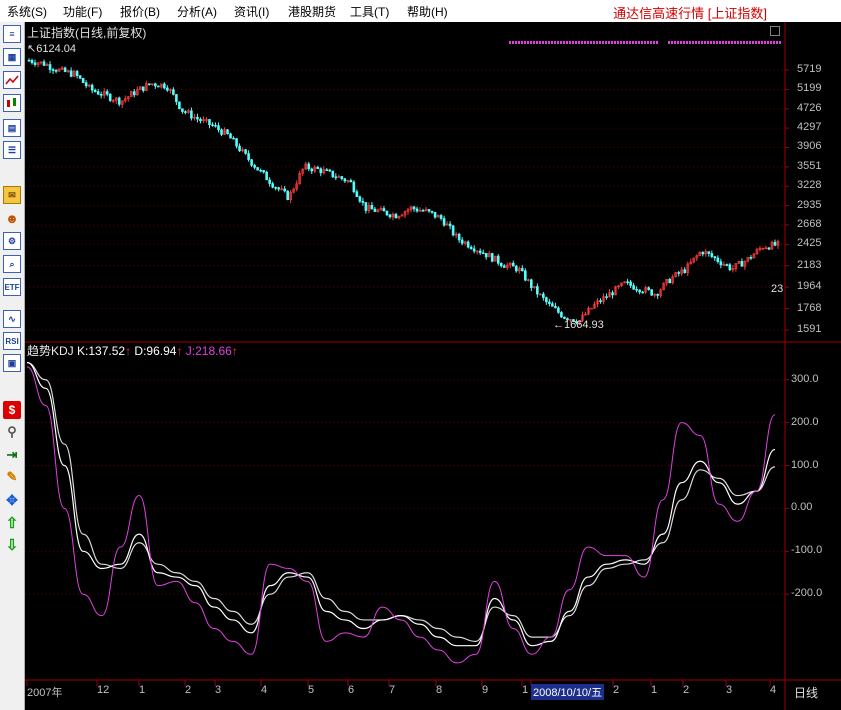  Describe the element at coordinates (12, 363) in the screenshot. I see `calendar-icon: ▣` at that location.